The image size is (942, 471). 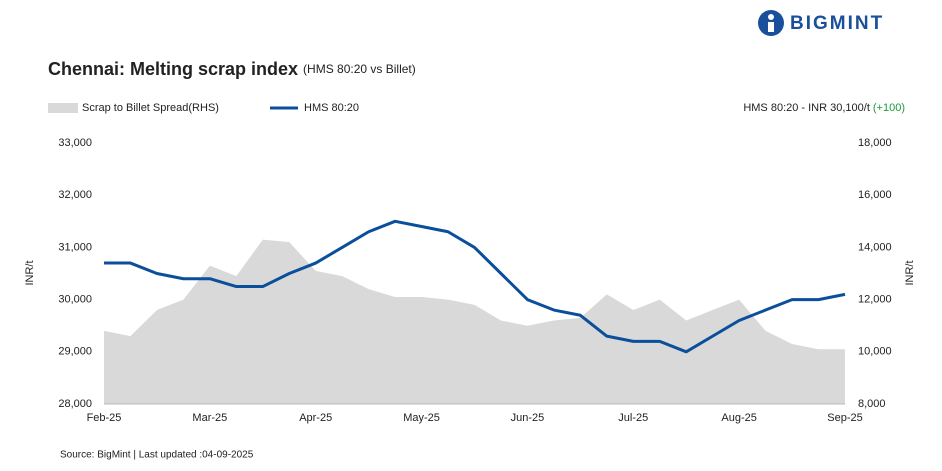 I want to click on y-axis-label: INR/t, so click(x=30, y=272).